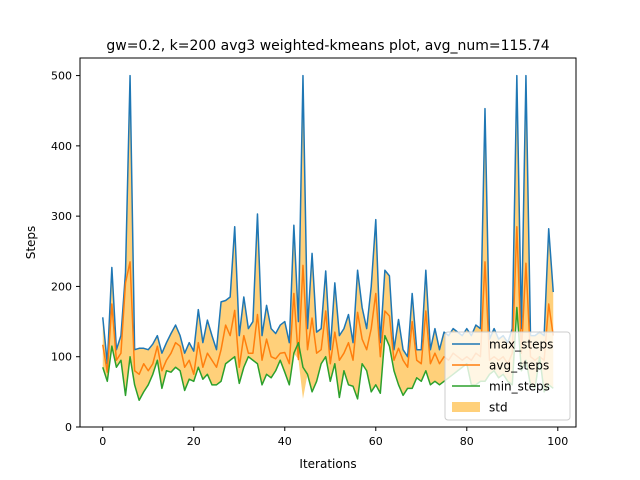 The image size is (640, 480). I want to click on y-tick-label: 500, so click(61, 76).